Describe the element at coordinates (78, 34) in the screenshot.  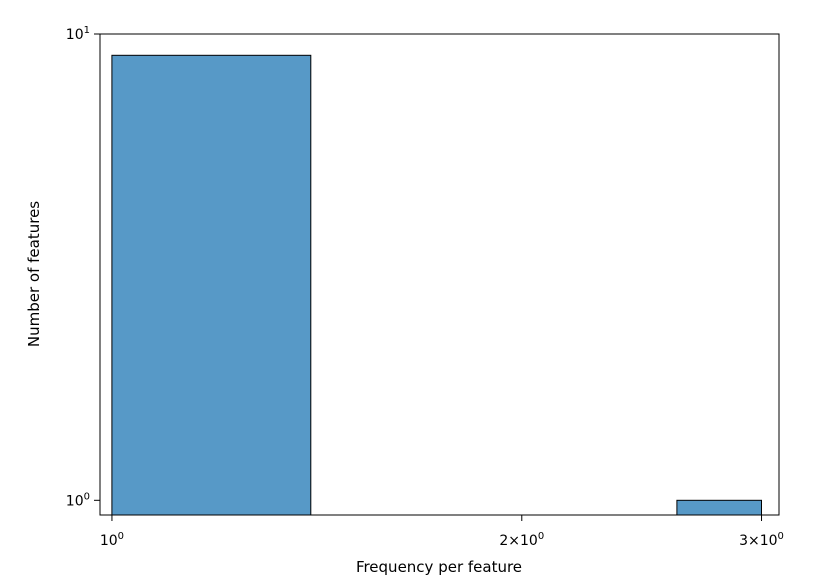
I see `y-tick-label-1: 101` at that location.